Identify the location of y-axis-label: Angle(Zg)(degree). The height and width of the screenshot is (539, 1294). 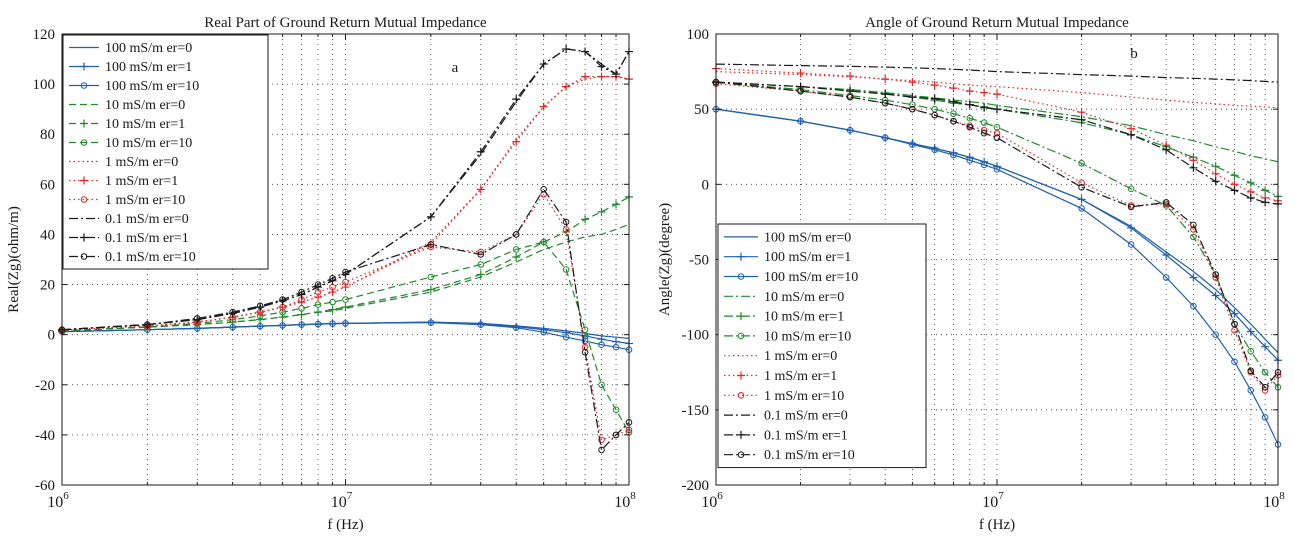
(665, 259).